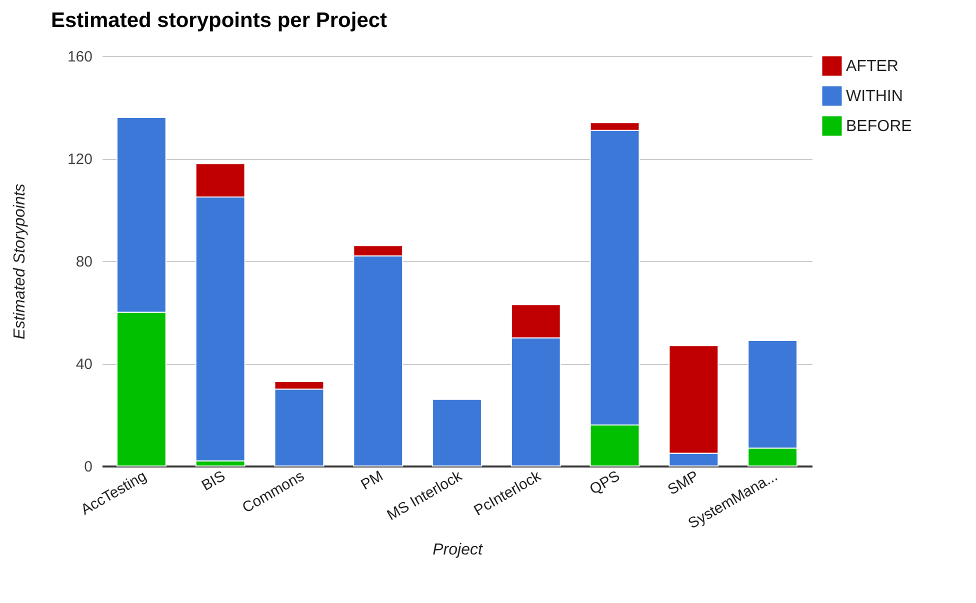  Describe the element at coordinates (219, 20) in the screenshot. I see `chart-title: Estimated storypoints per Project` at that location.